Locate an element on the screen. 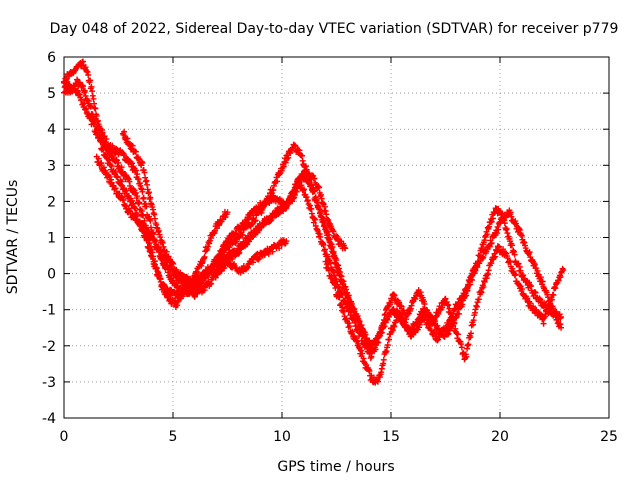  y-tick-label: 5 is located at coordinates (51, 94).